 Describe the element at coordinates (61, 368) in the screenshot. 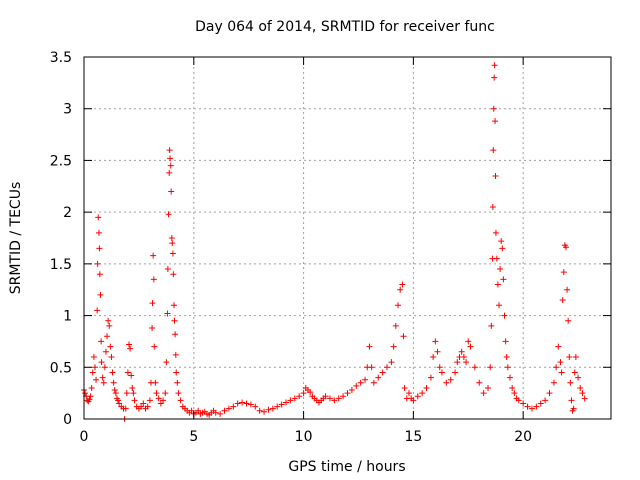

I see `y-tick-label: 0.5` at that location.